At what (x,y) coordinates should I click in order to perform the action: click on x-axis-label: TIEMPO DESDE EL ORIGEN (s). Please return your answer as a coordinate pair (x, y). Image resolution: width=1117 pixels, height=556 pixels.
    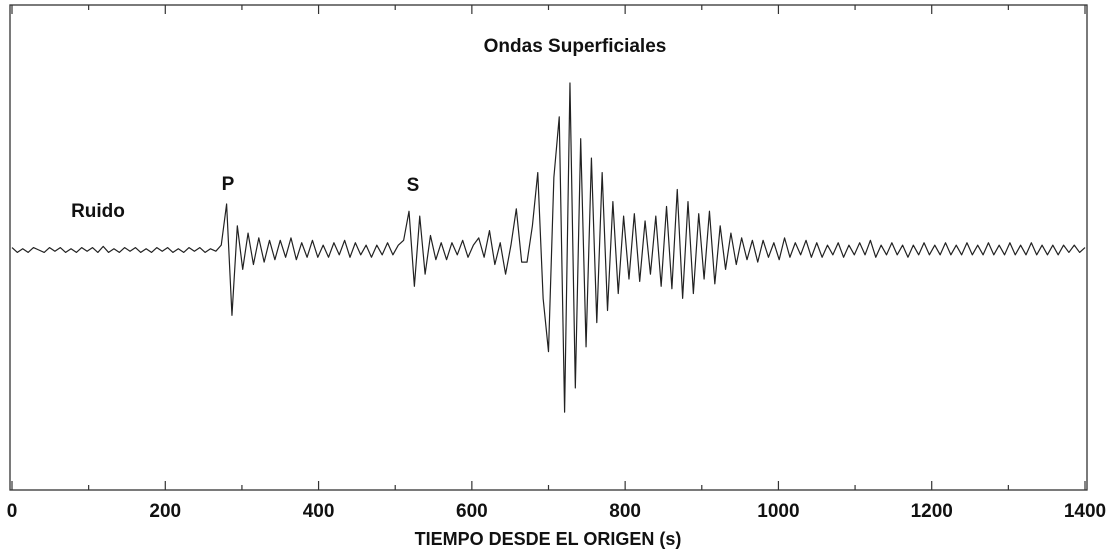
    Looking at the image, I should click on (548, 539).